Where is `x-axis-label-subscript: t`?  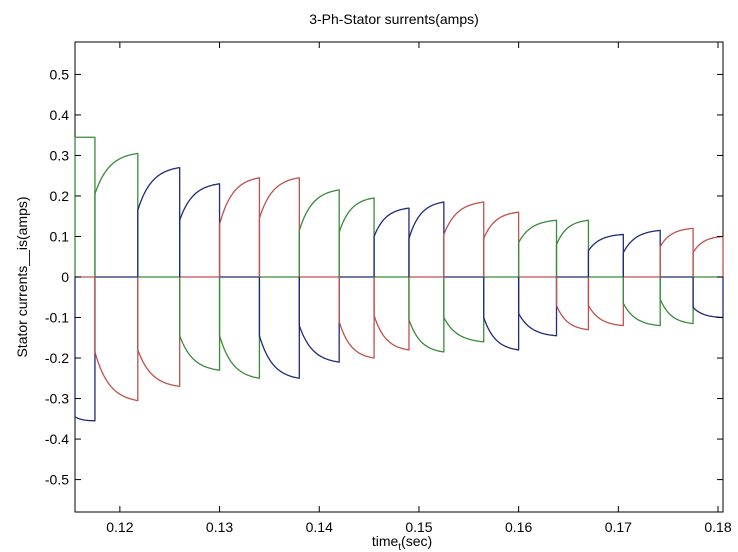 x-axis-label-subscript: t is located at coordinates (399, 547).